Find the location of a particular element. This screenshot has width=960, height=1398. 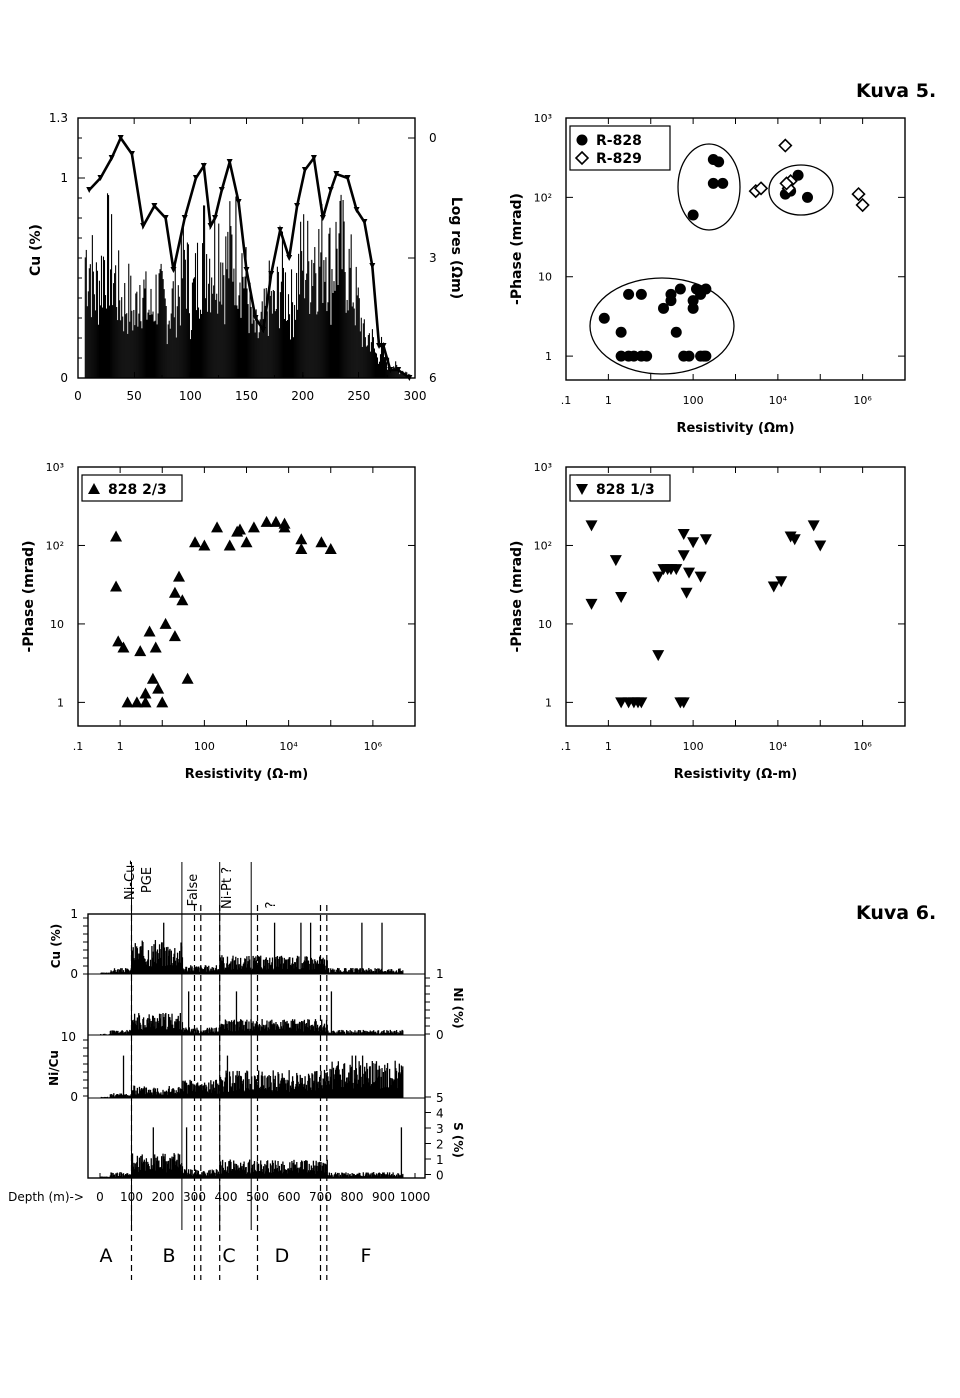

zone-label: PGE is located at coordinates (147, 880).